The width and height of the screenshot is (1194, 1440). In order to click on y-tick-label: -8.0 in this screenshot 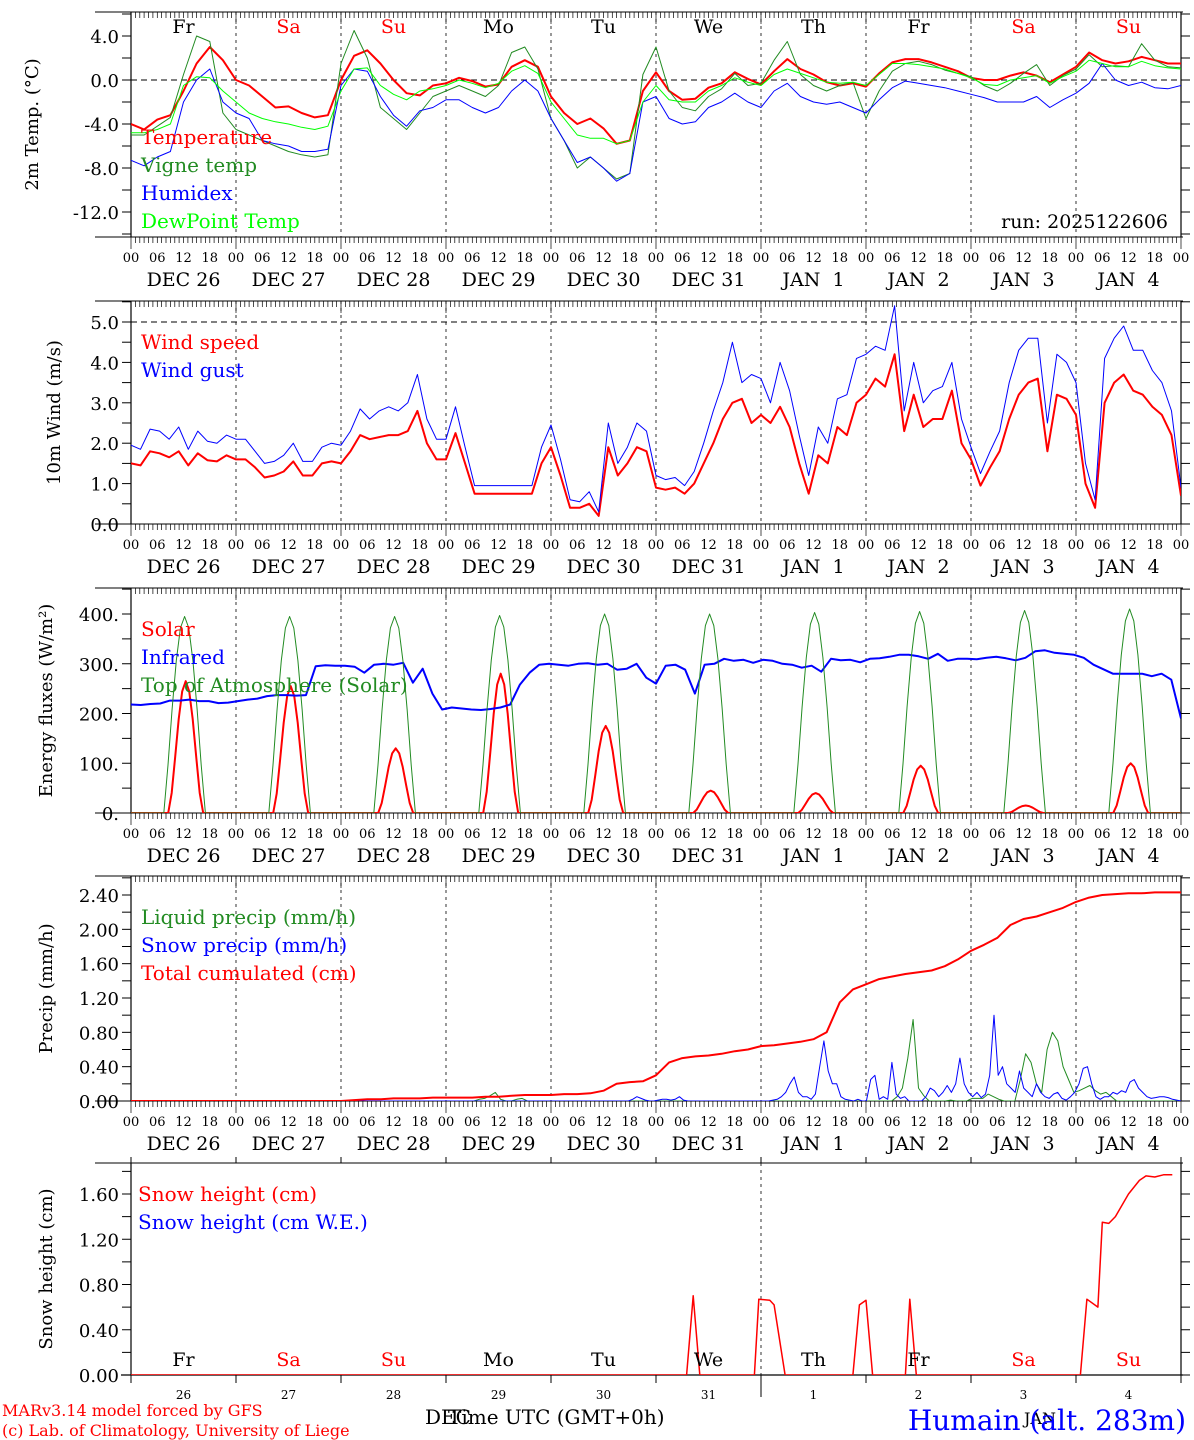, I will do `click(101, 169)`.